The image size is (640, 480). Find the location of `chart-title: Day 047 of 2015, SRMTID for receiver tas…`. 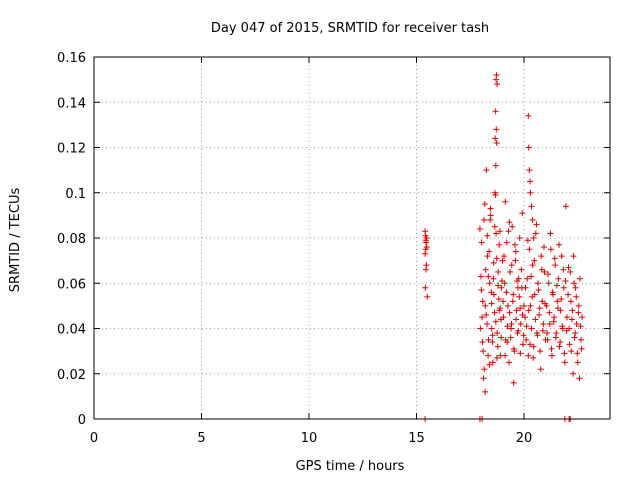

chart-title: Day 047 of 2015, SRMTID for receiver tas… is located at coordinates (350, 28).